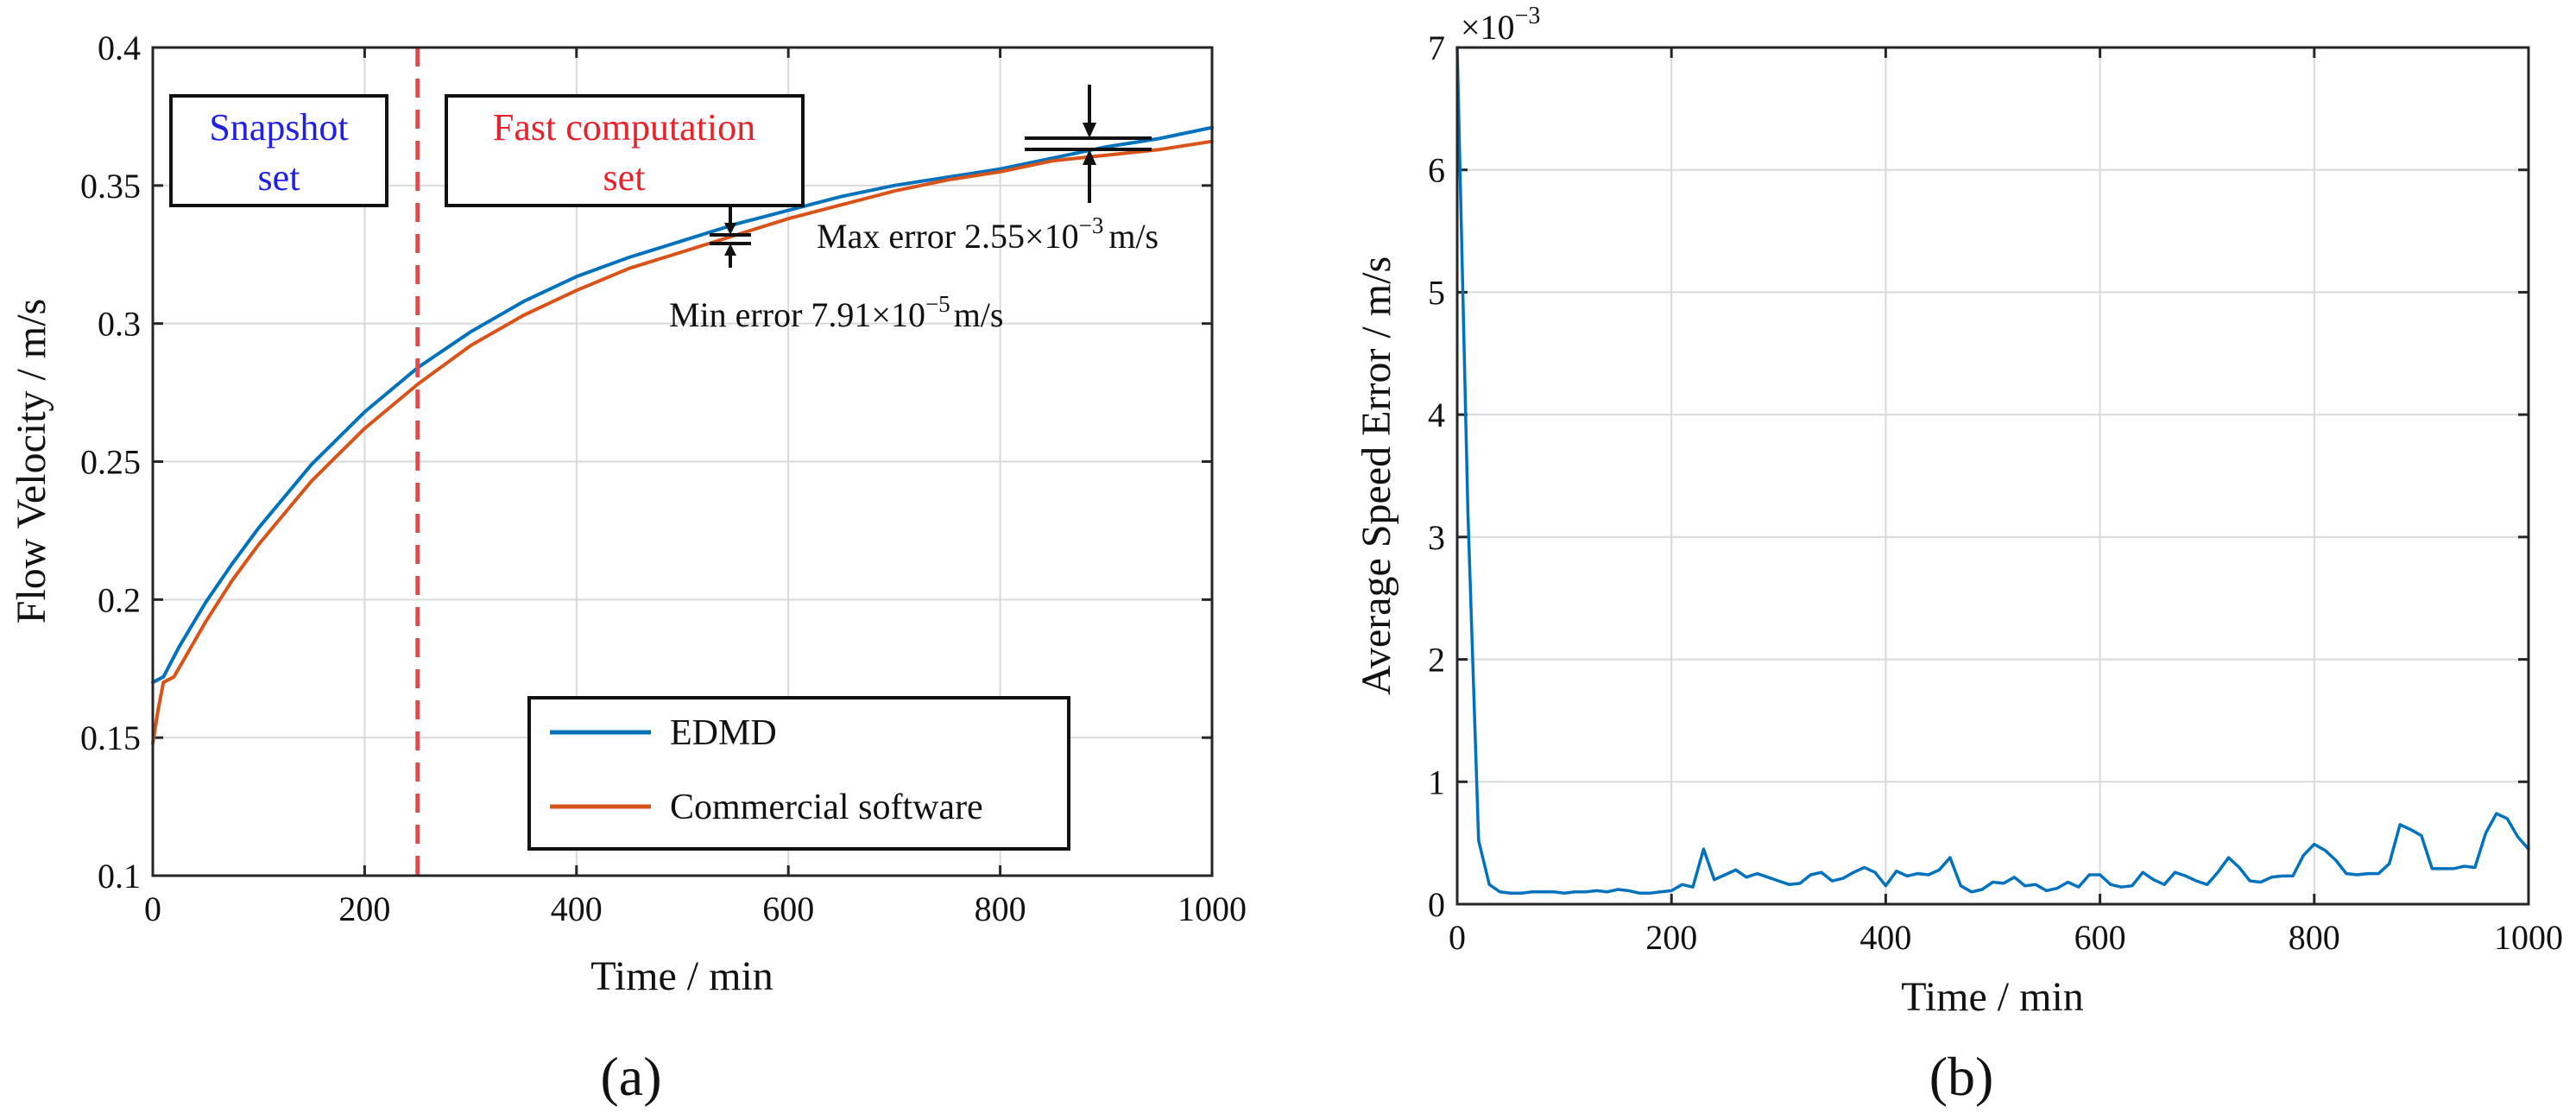 The width and height of the screenshot is (2576, 1114). What do you see at coordinates (630, 1076) in the screenshot?
I see `chart-a-panel-label: (a)` at bounding box center [630, 1076].